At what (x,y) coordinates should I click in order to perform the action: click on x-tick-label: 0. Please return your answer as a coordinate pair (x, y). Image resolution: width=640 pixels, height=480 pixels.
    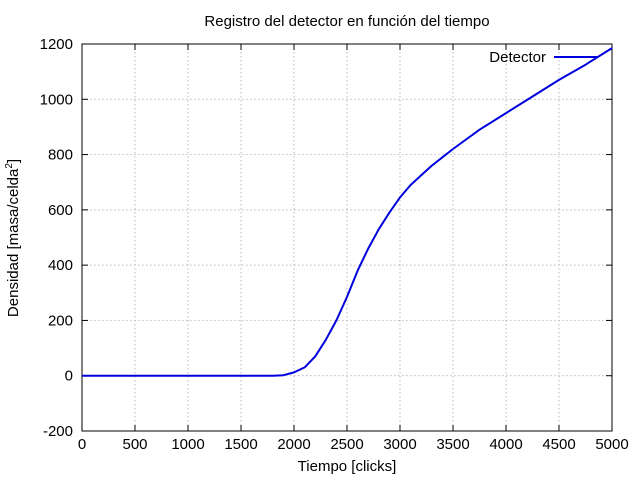
    Looking at the image, I should click on (82, 444).